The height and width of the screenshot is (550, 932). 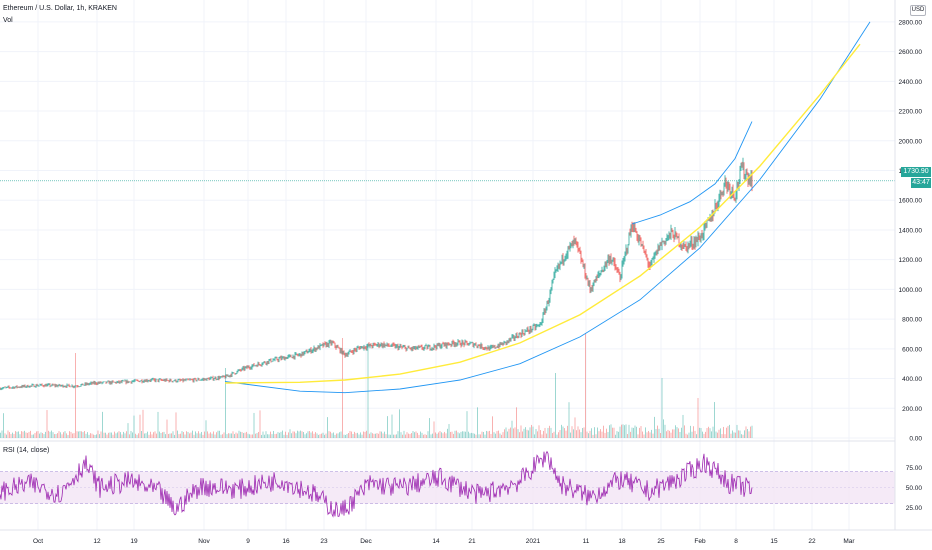 I want to click on time-tick-label: Mar, so click(x=849, y=541).